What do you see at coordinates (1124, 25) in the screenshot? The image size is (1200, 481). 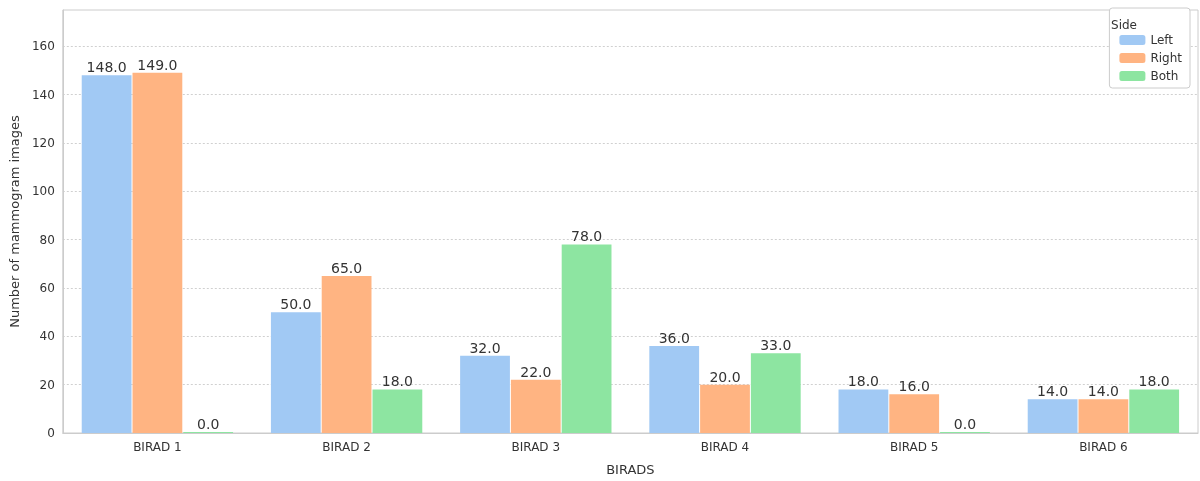 I see `legend-title: Side` at bounding box center [1124, 25].